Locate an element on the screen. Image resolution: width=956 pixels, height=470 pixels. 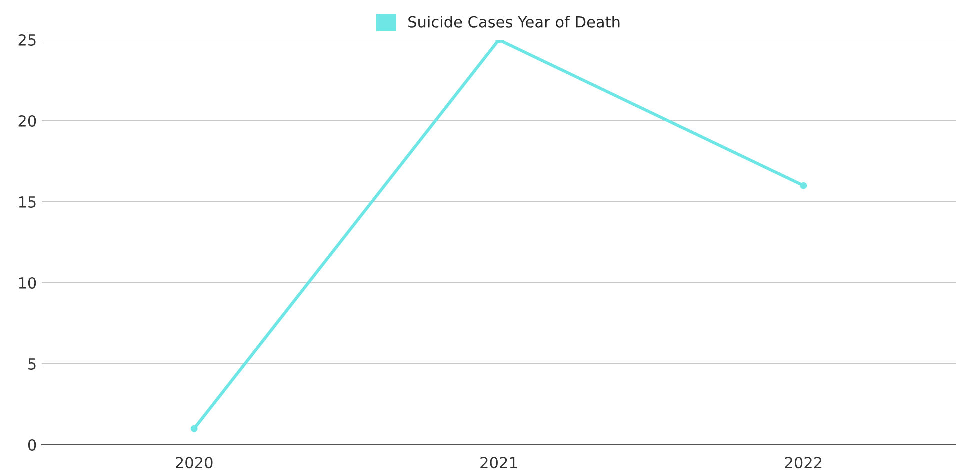
legend-label: Suicide Cases Year of Death is located at coordinates (514, 22).